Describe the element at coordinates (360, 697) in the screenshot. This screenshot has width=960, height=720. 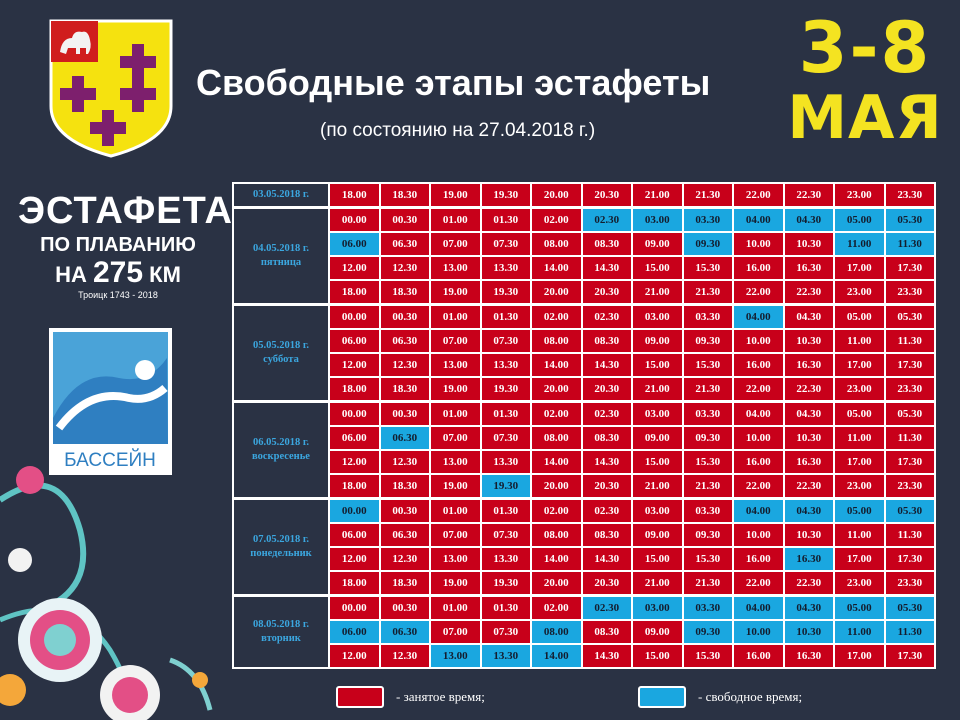
I see `legend-busy-swatch` at that location.